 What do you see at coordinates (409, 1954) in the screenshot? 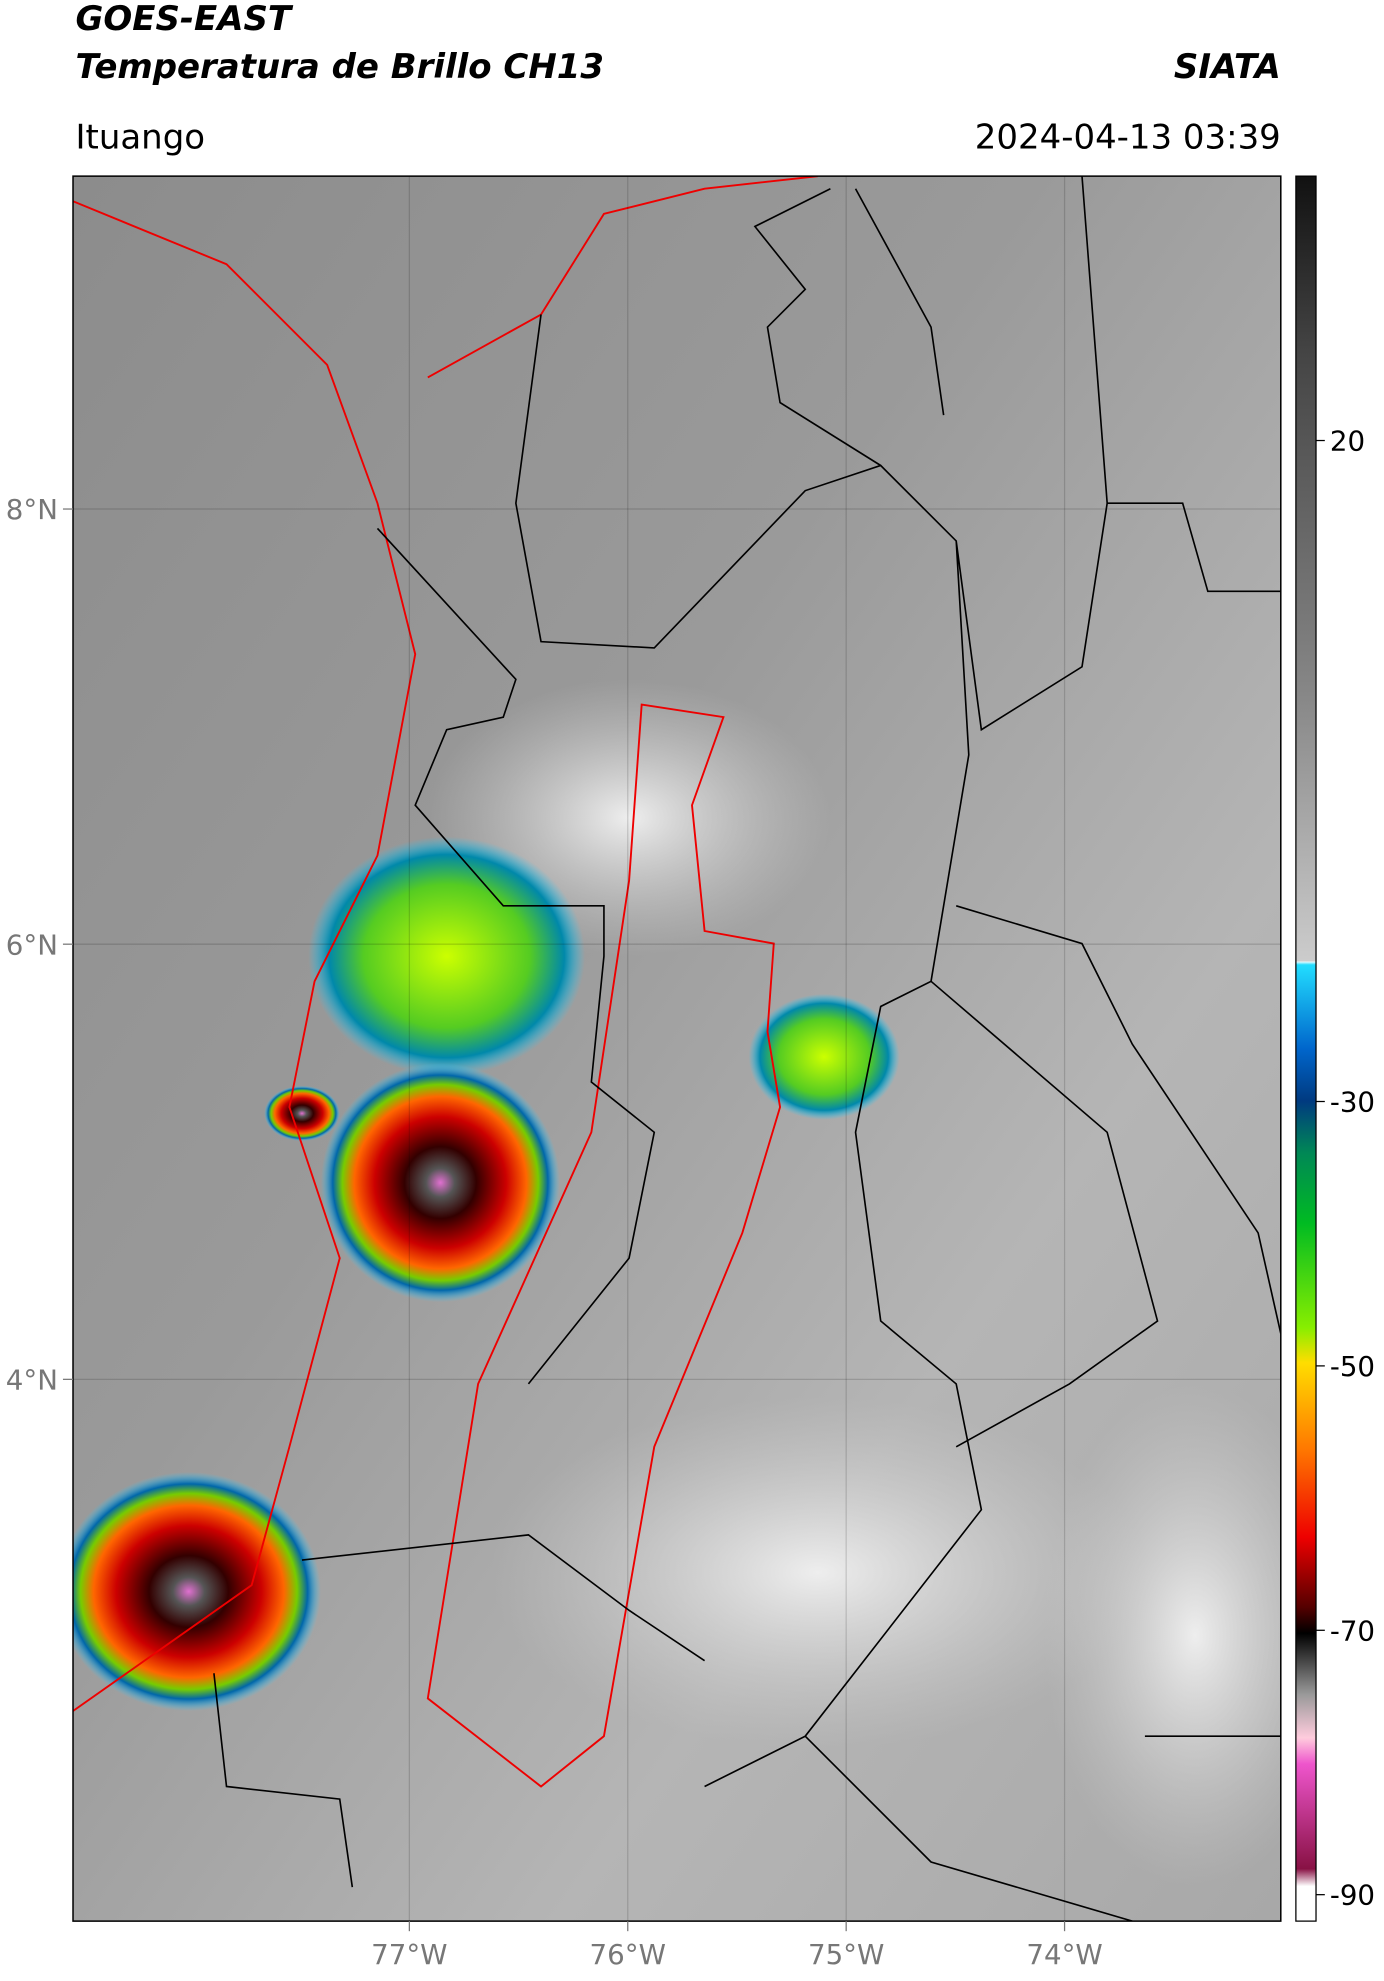
I see `lon-tick-label: 77°W` at bounding box center [409, 1954].